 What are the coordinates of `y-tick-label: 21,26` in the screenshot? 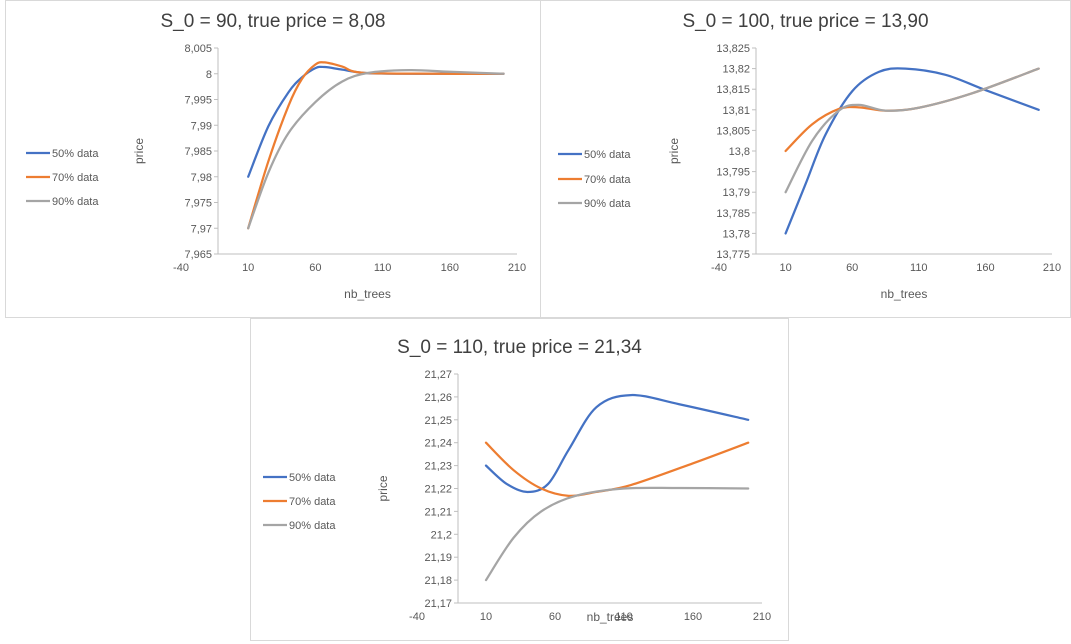 It's located at (438, 398).